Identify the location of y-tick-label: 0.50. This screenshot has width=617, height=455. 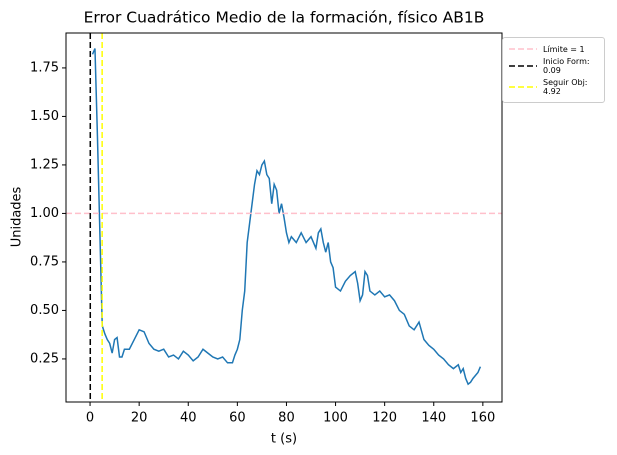
(44, 310).